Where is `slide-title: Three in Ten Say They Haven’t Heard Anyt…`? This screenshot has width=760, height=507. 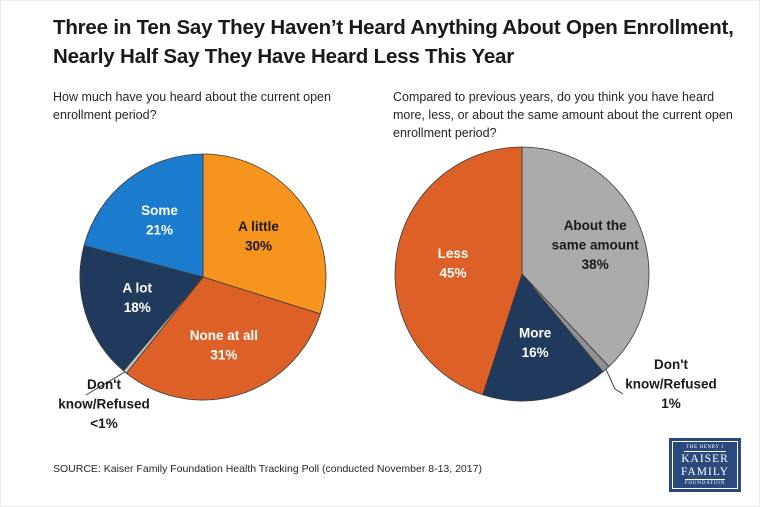
slide-title: Three in Ten Say They Haven’t Heard Anyt… is located at coordinates (393, 42).